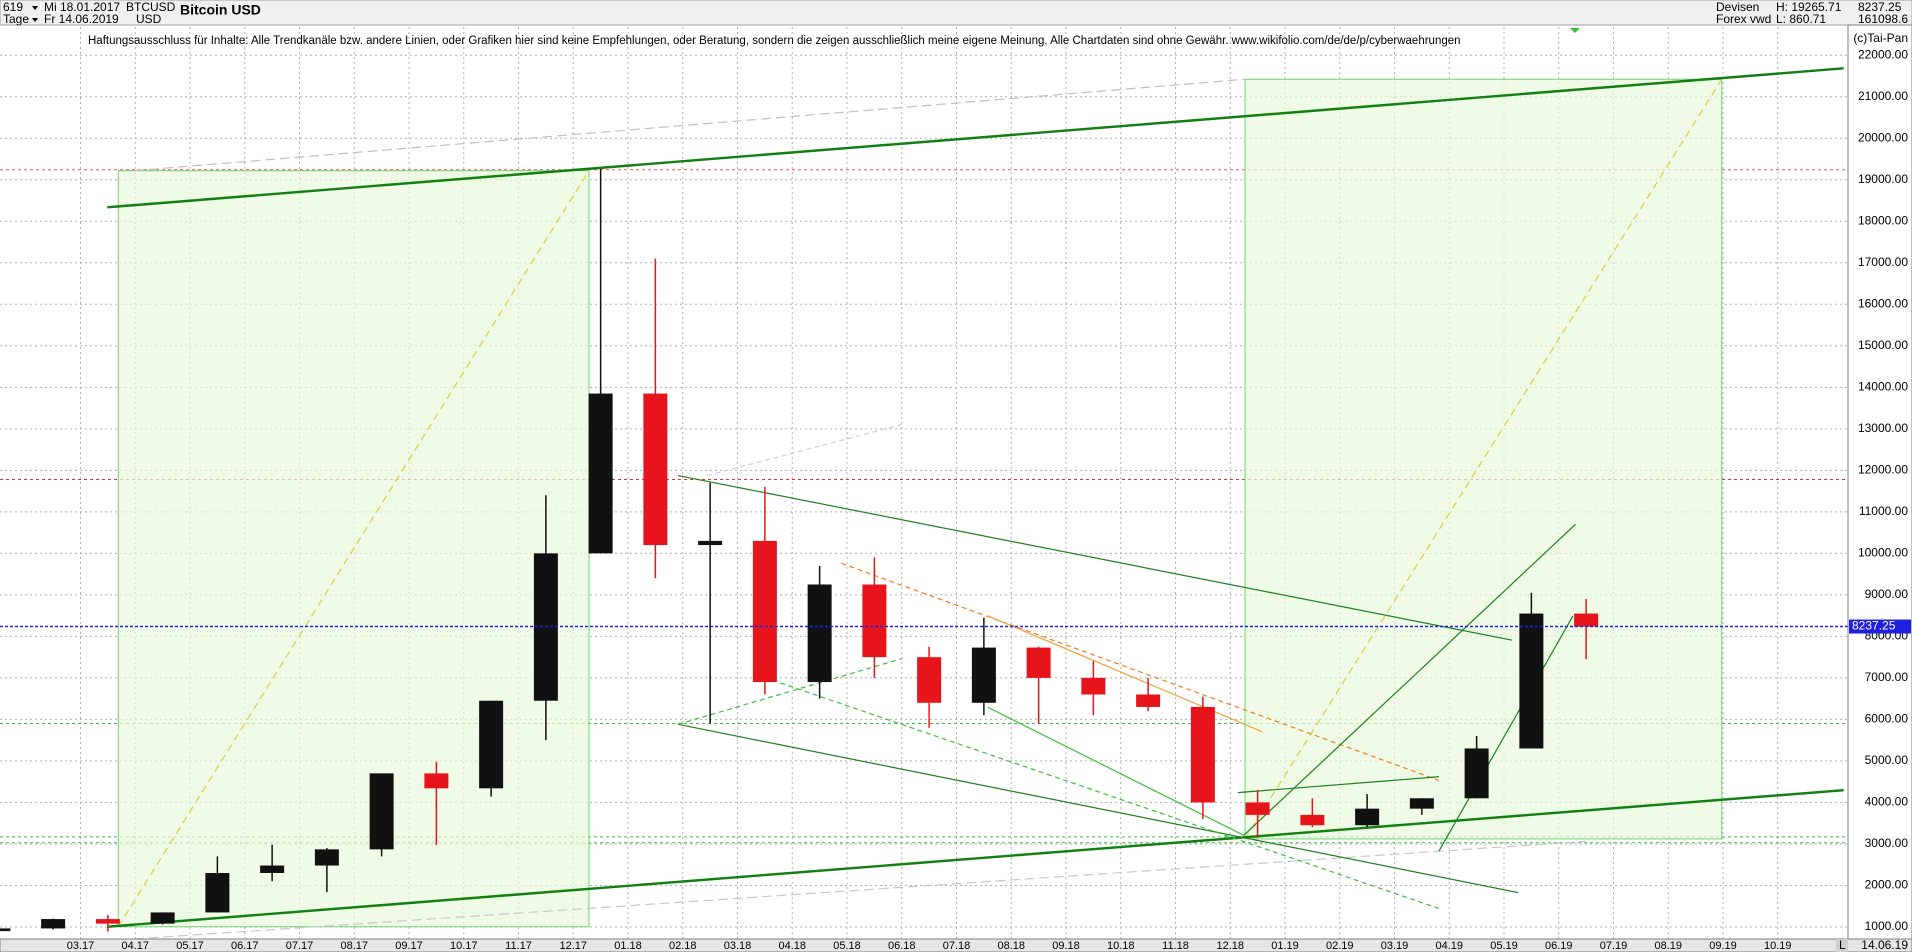  I want to click on header-symbol: BTCUSD, so click(151, 7).